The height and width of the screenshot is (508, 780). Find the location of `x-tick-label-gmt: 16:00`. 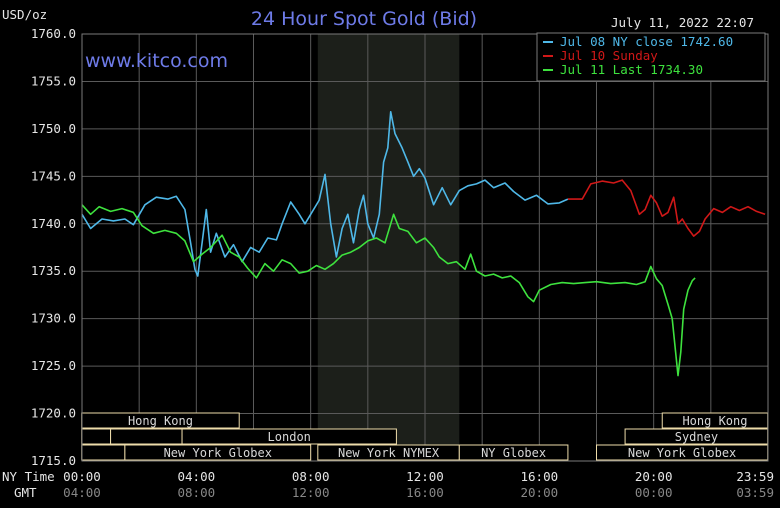

x-tick-label-gmt: 16:00 is located at coordinates (425, 492).